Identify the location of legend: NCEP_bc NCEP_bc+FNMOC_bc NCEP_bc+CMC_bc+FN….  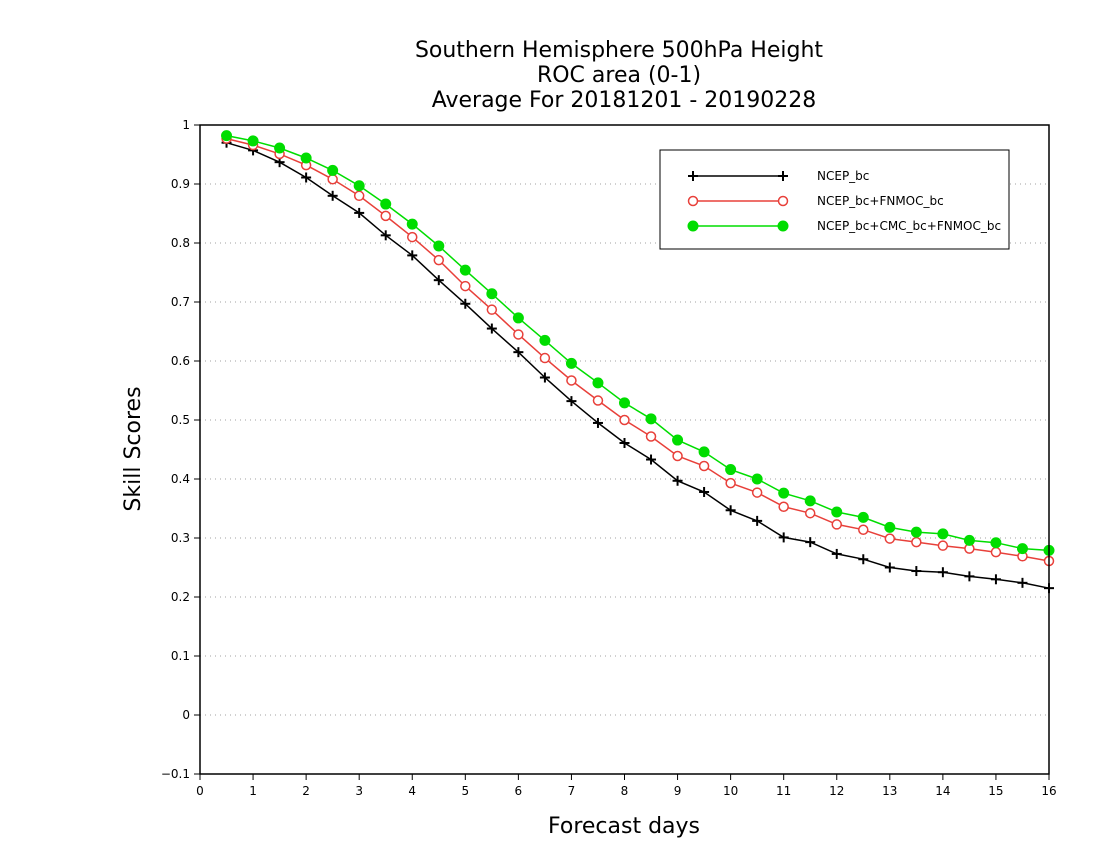
(834, 199).